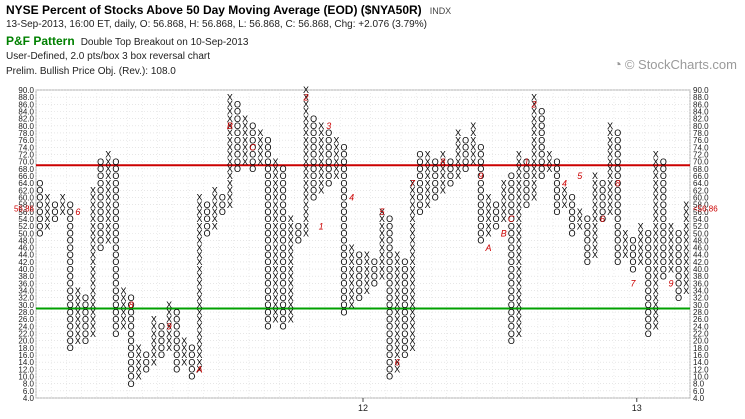 Image resolution: width=745 pixels, height=419 pixels. Describe the element at coordinates (29, 398) in the screenshot. I see `y-tick-label-left: 4.0` at that location.